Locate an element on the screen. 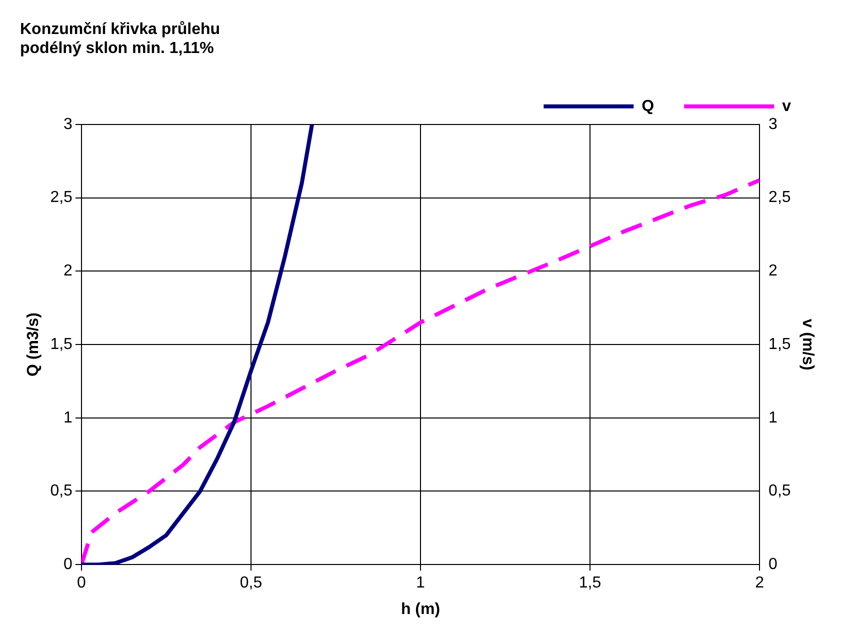 The image size is (841, 638). y-tick-label: 1,5 is located at coordinates (61, 344).